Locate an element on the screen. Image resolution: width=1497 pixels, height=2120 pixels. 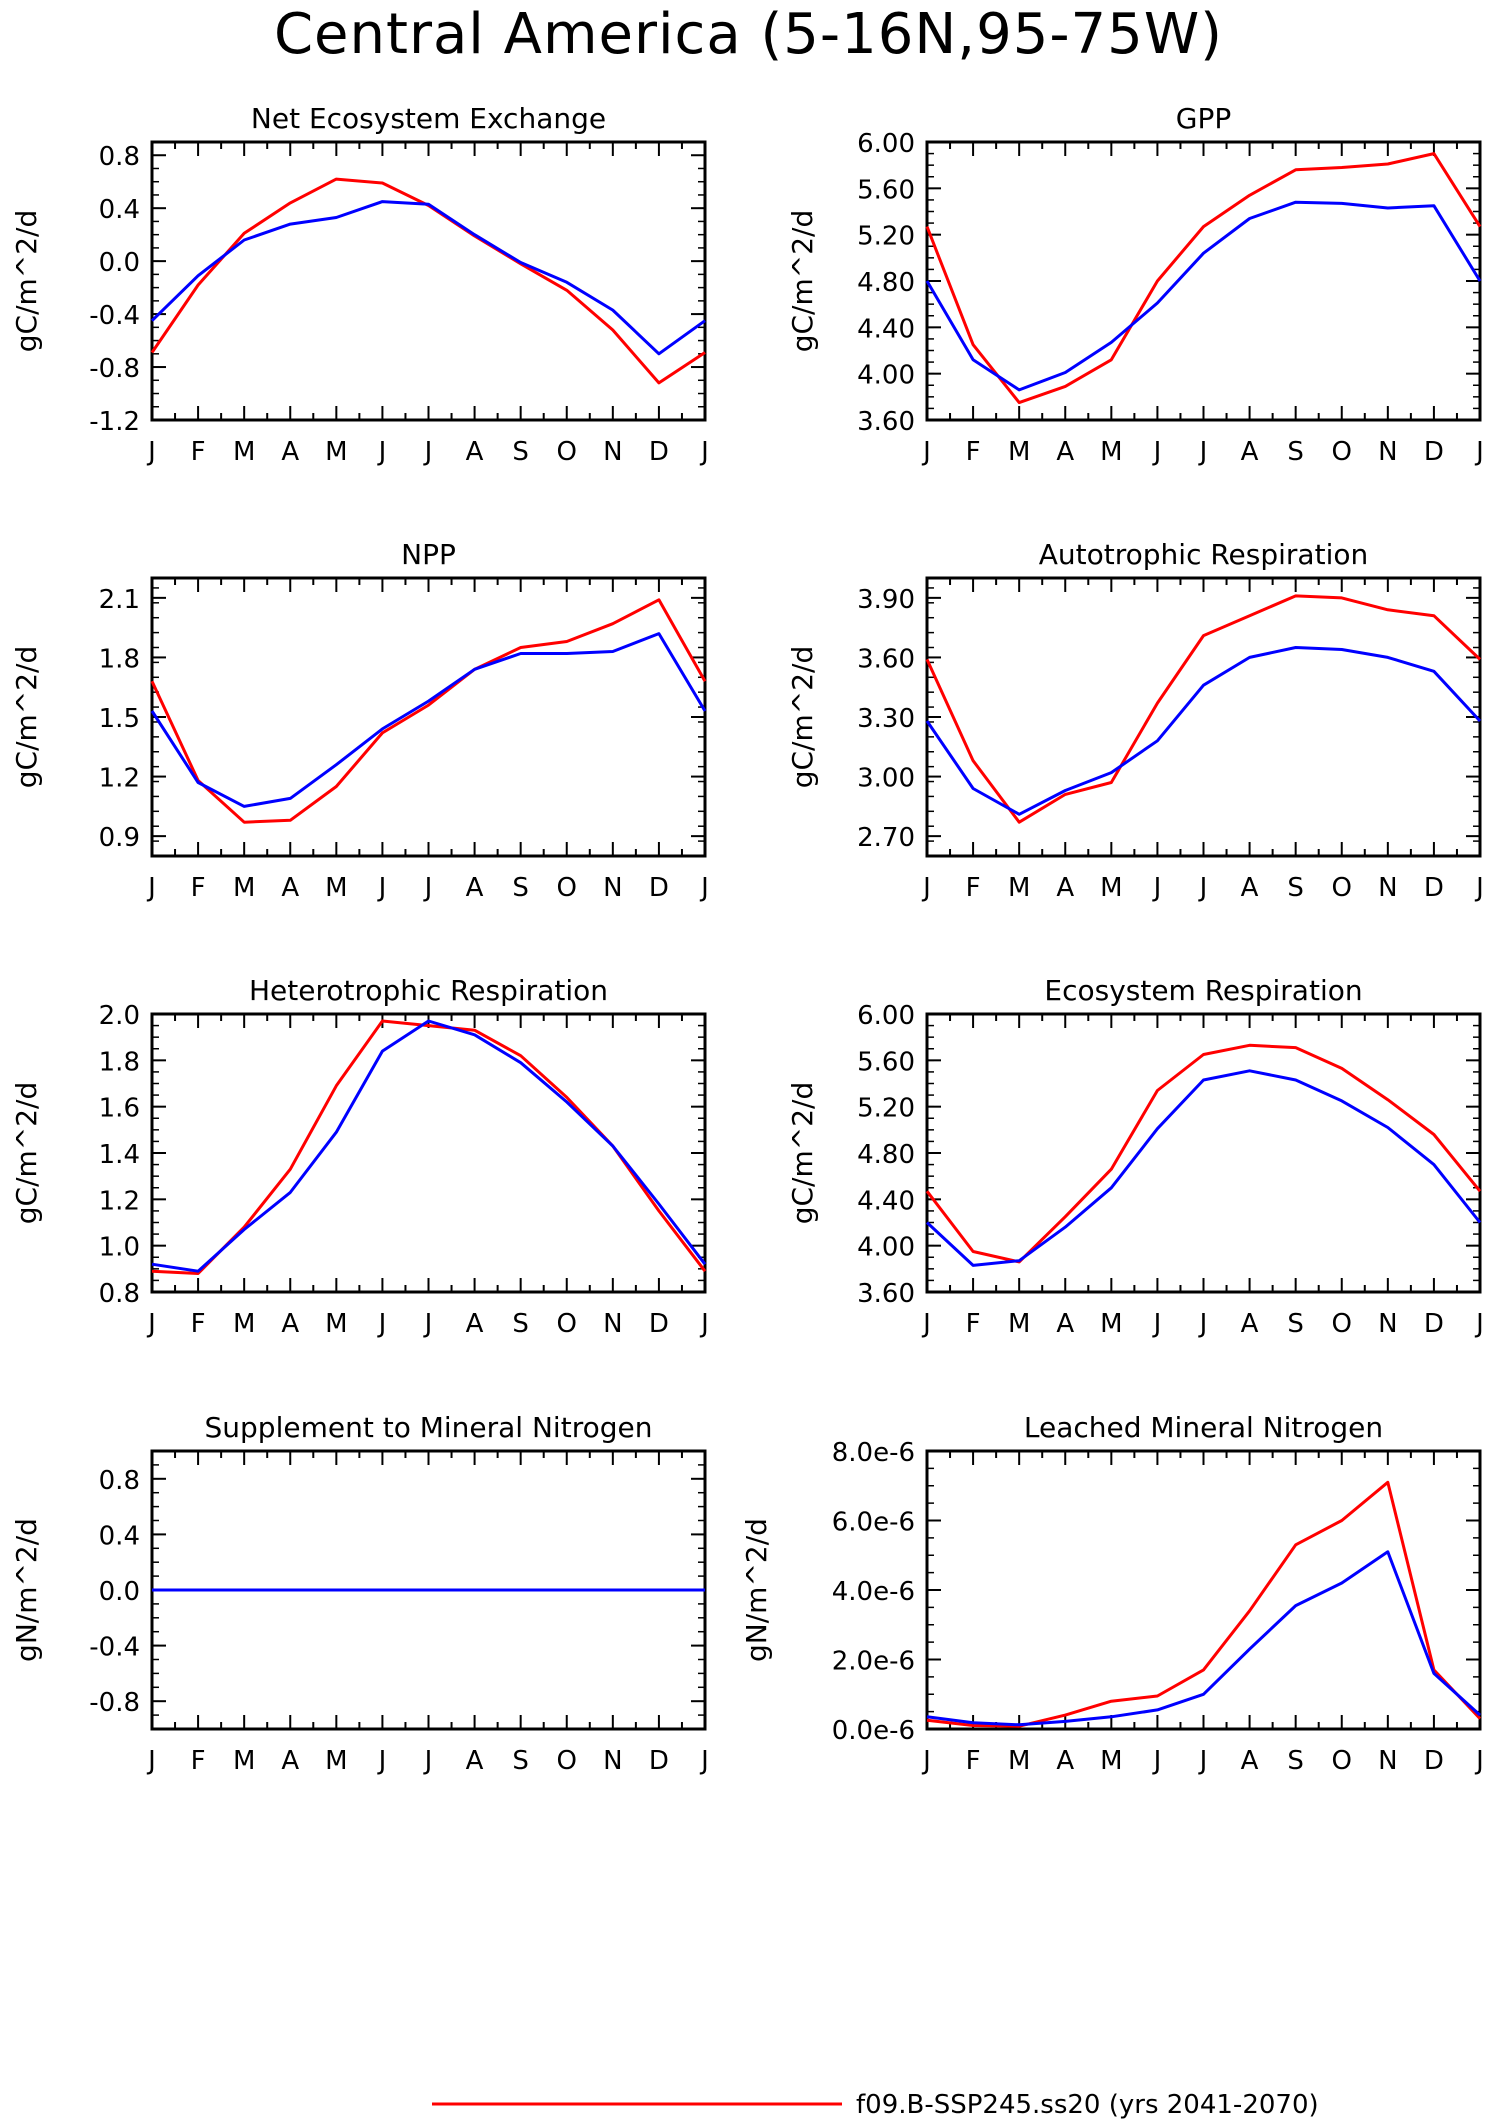
y-tick-label: 2.1 is located at coordinates (119, 600).